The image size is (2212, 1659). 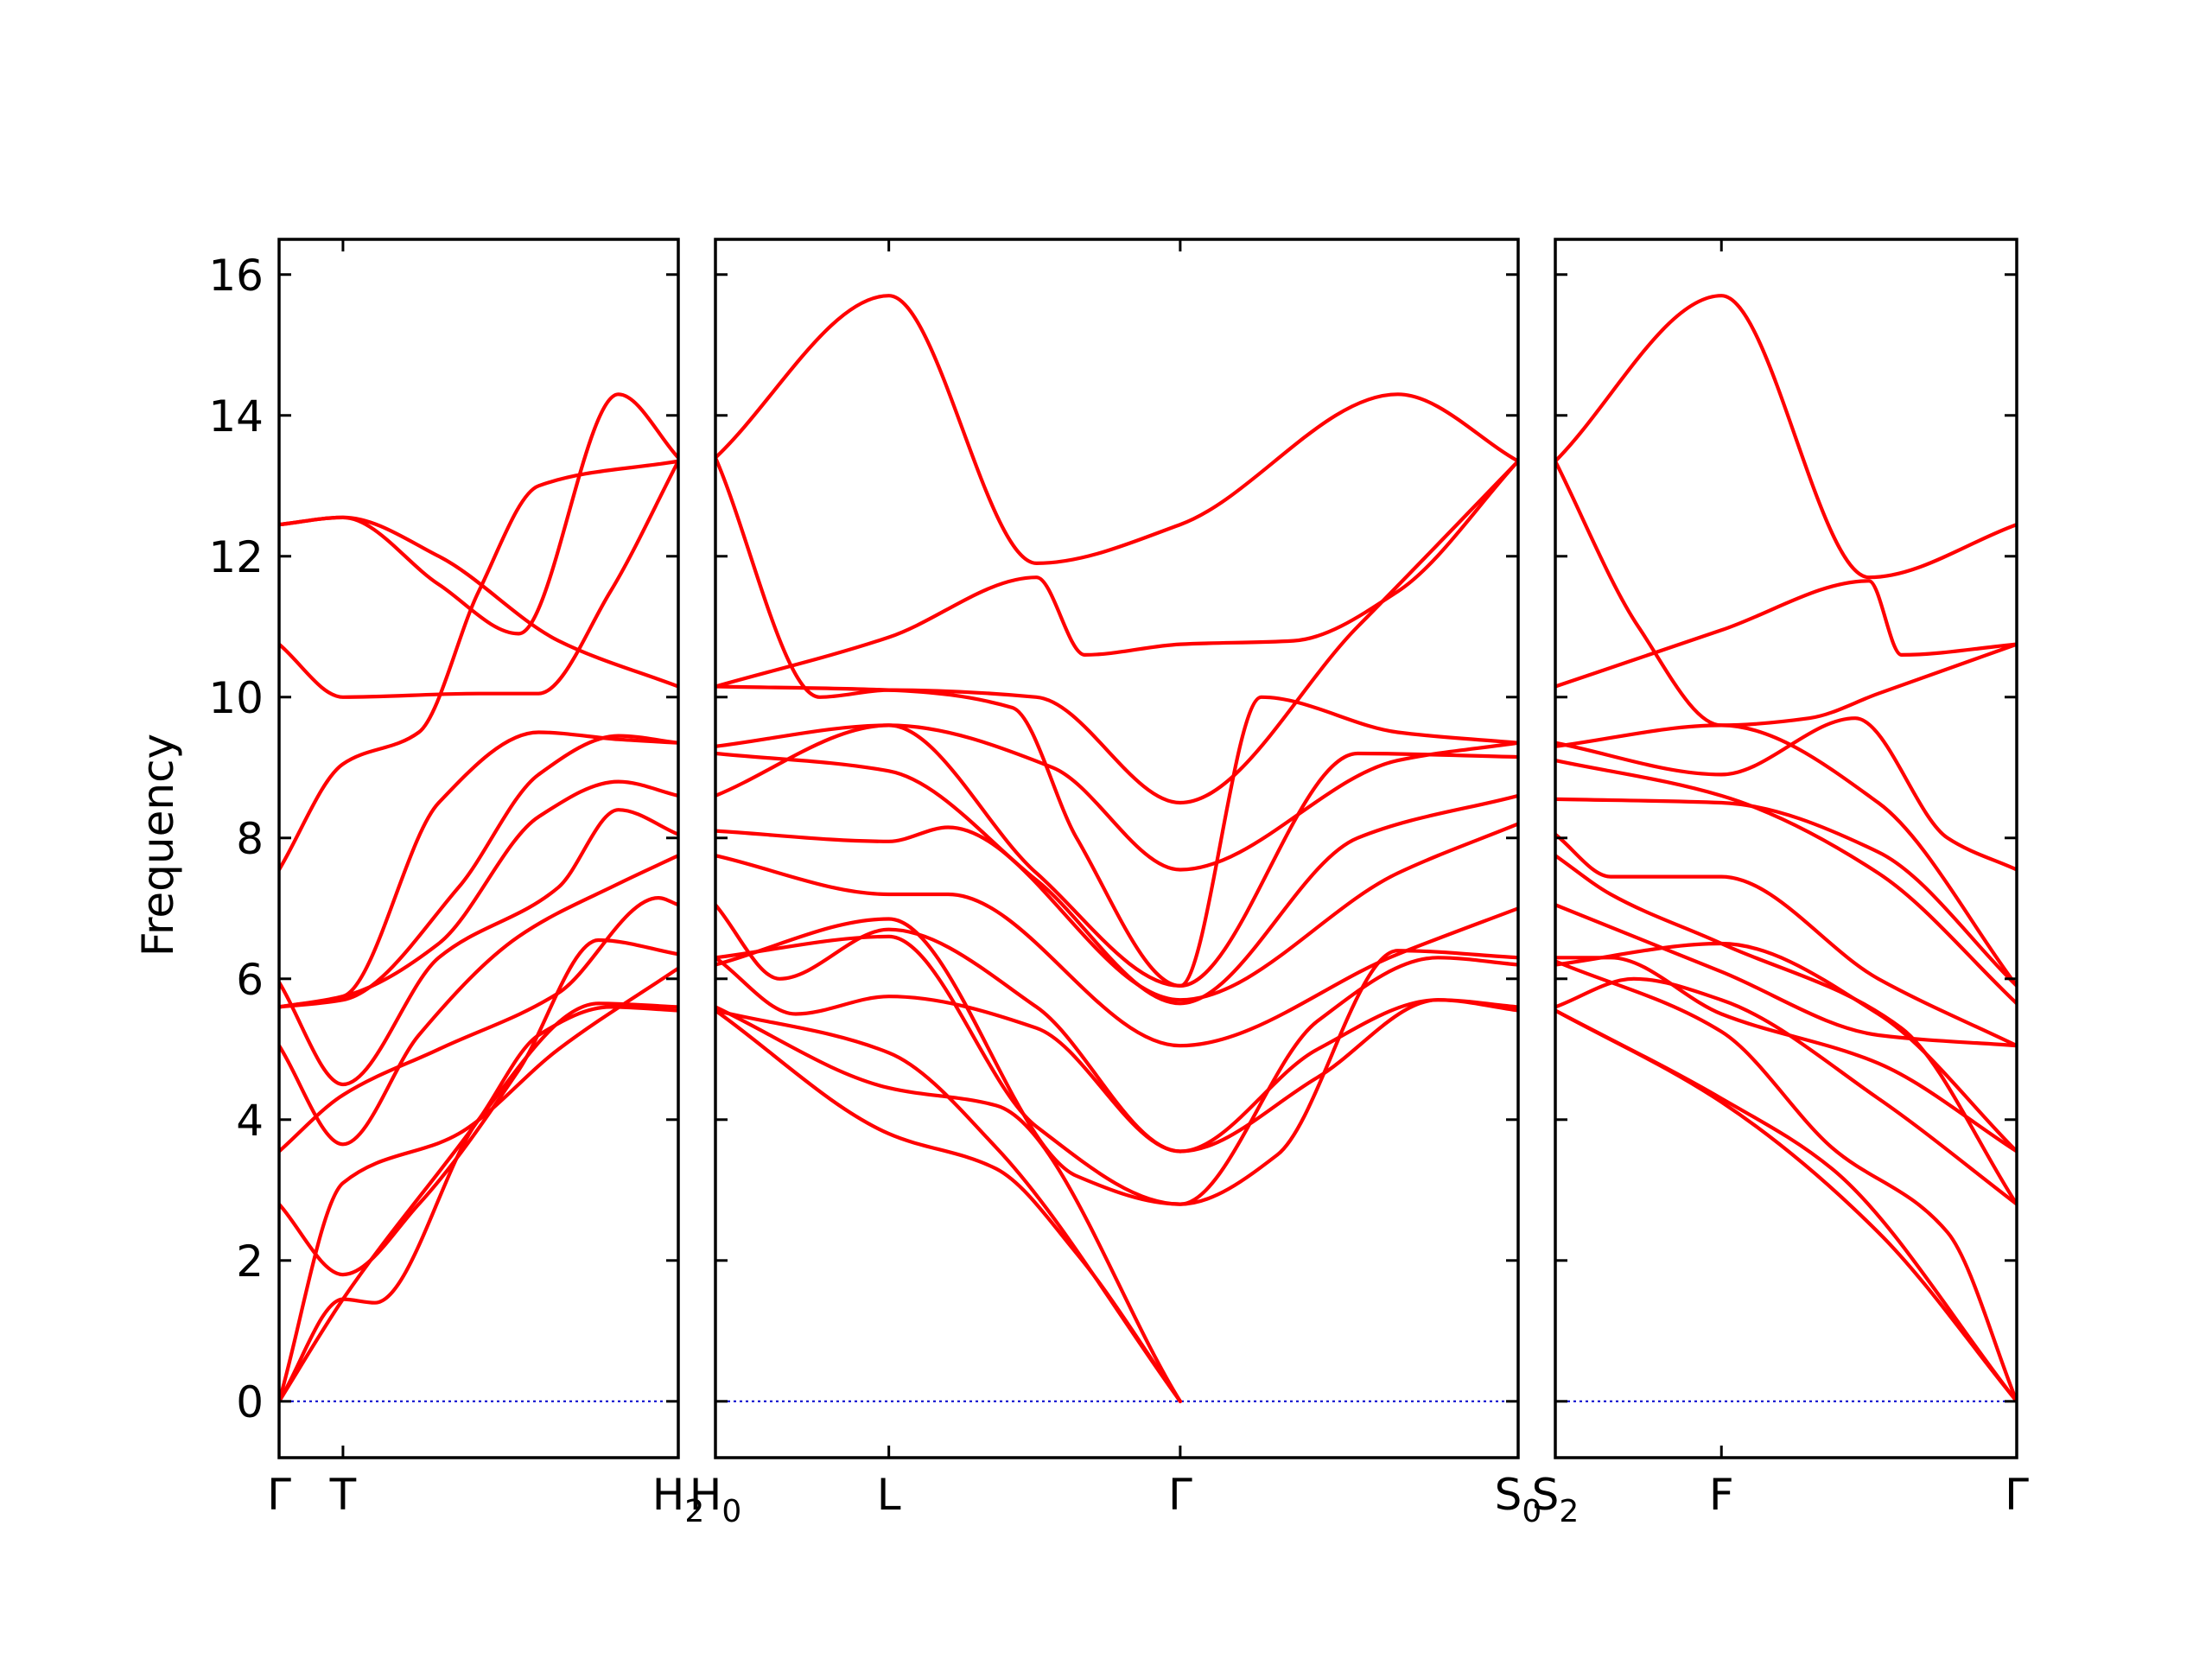 I want to click on y-axis-title: Frequency, so click(x=158, y=845).